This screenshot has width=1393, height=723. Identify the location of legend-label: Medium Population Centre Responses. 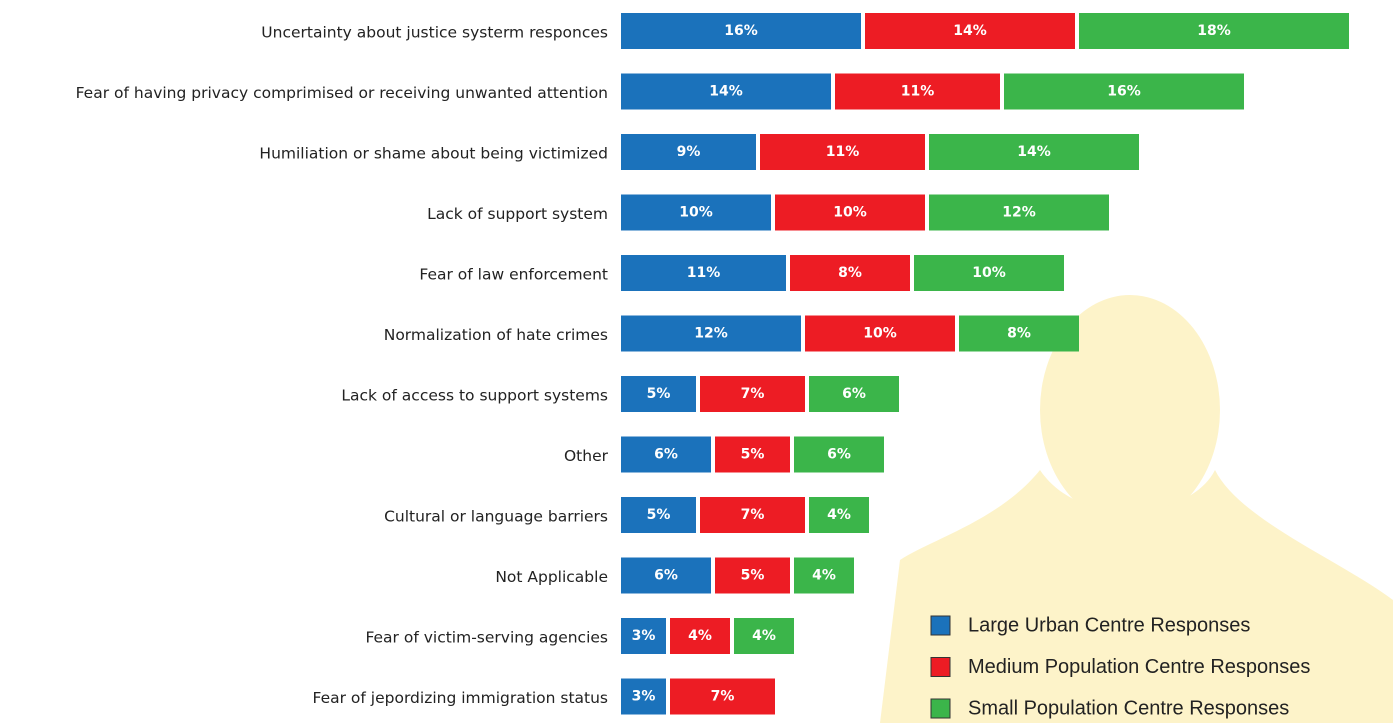
(1139, 667).